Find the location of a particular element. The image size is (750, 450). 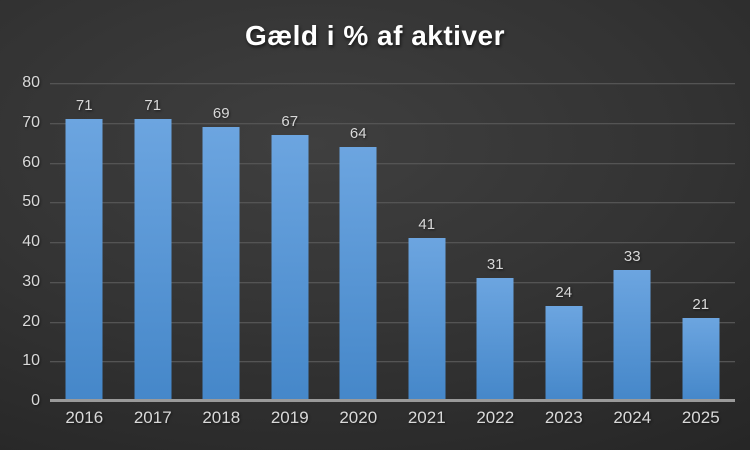

bar-2025 is located at coordinates (701, 359).